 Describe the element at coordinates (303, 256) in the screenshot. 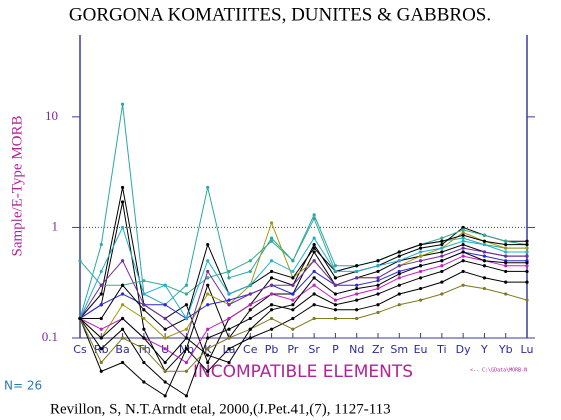

I see `series-line` at that location.